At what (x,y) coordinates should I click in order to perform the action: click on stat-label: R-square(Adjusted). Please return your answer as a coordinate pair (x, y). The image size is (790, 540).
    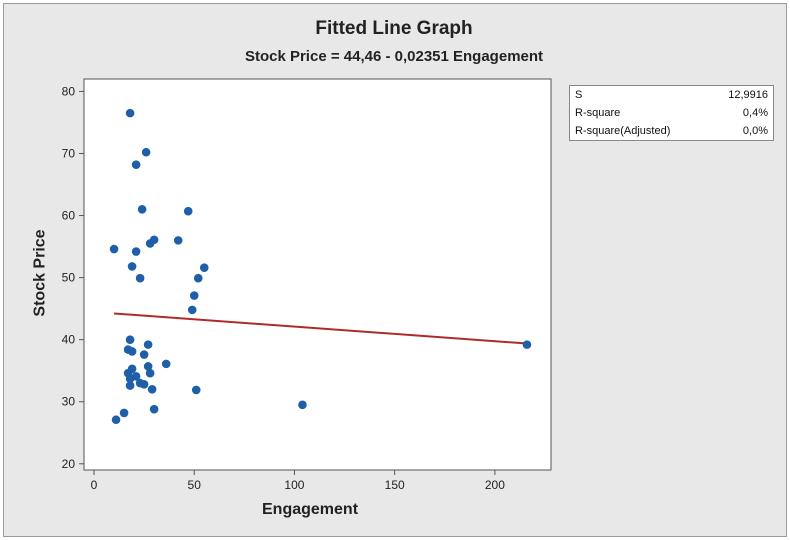
    Looking at the image, I should click on (623, 131).